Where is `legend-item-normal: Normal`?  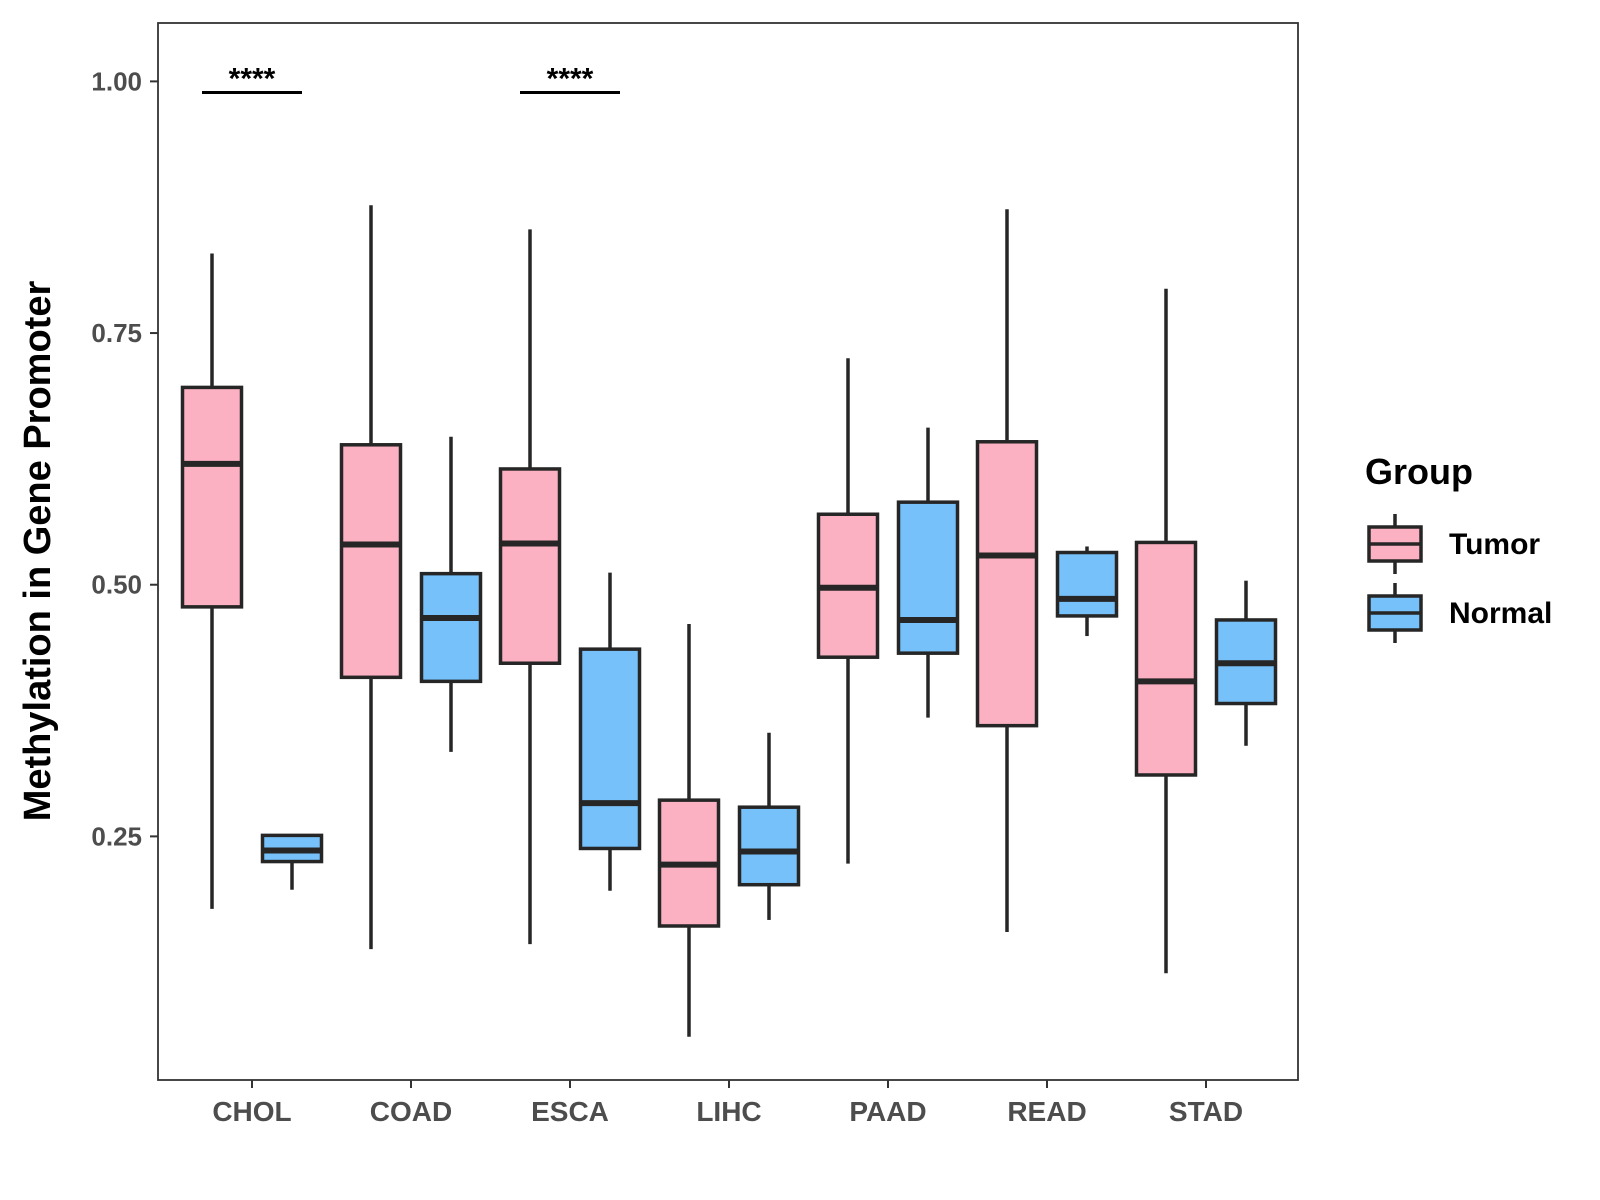
legend-item-normal: Normal is located at coordinates (1459, 613).